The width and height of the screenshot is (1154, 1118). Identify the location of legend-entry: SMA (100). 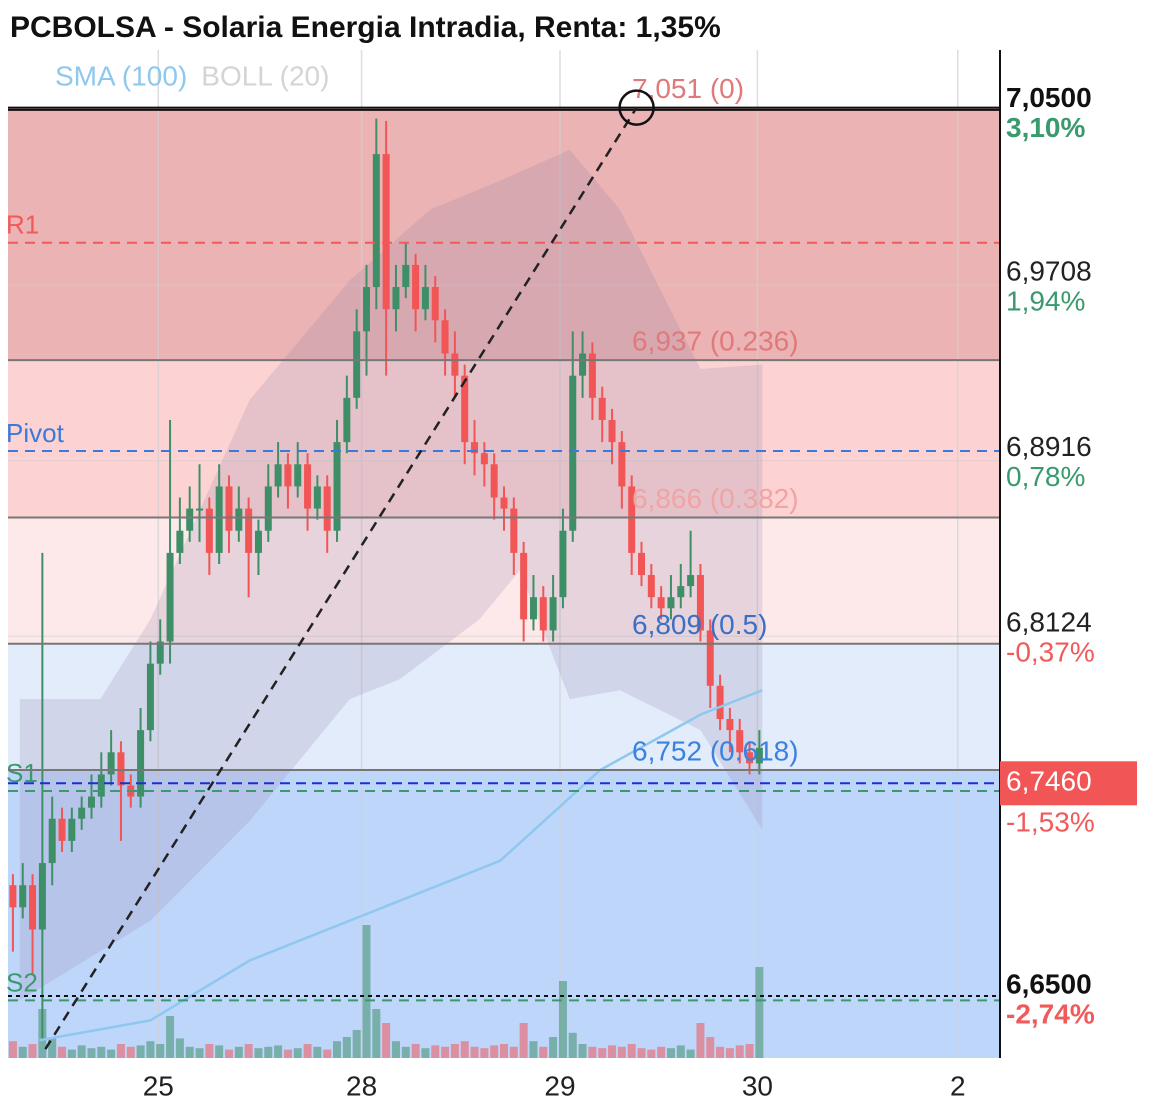
(121, 75).